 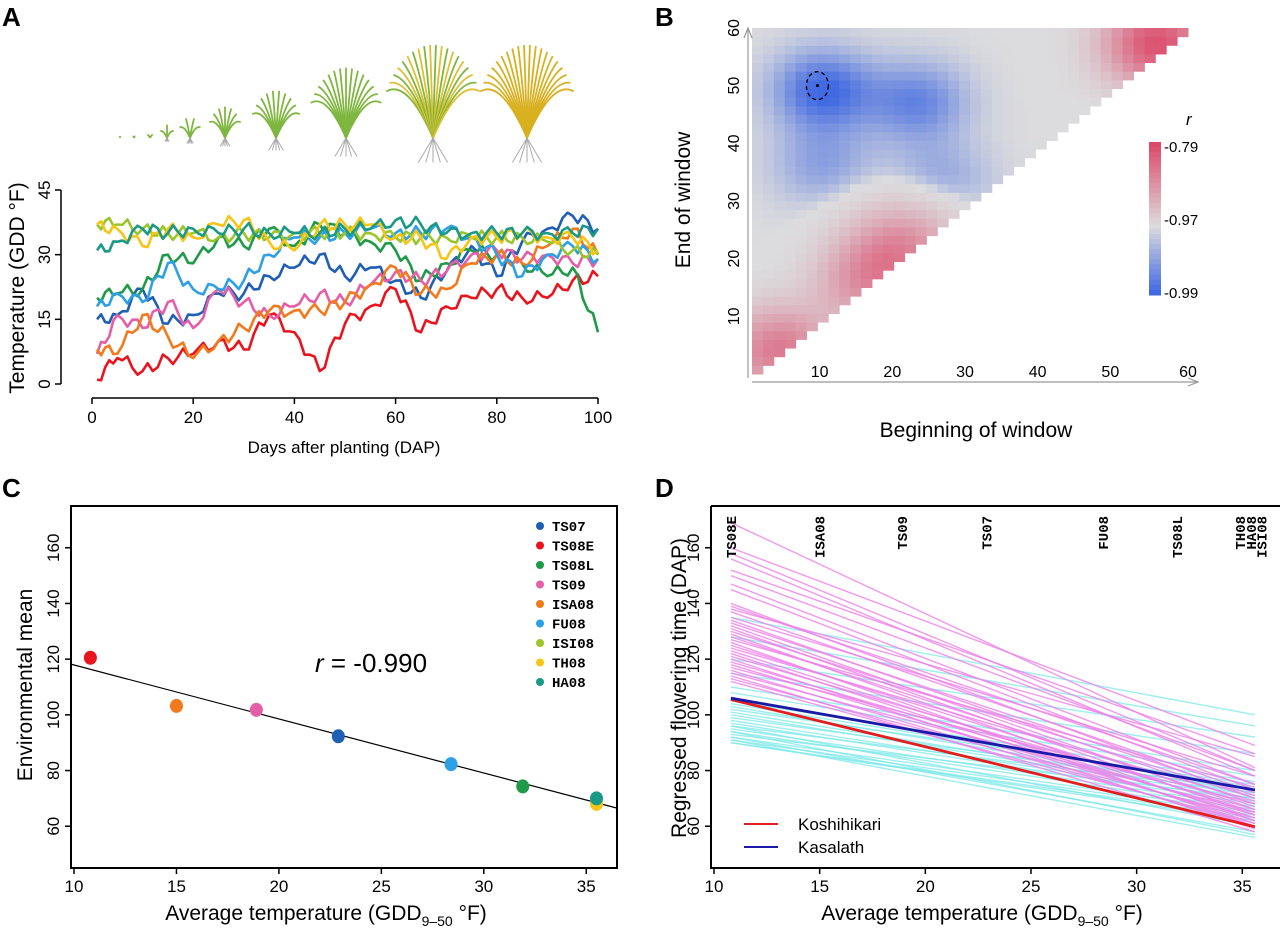 What do you see at coordinates (91, 417) in the screenshot?
I see `x-tick-label: 0` at bounding box center [91, 417].